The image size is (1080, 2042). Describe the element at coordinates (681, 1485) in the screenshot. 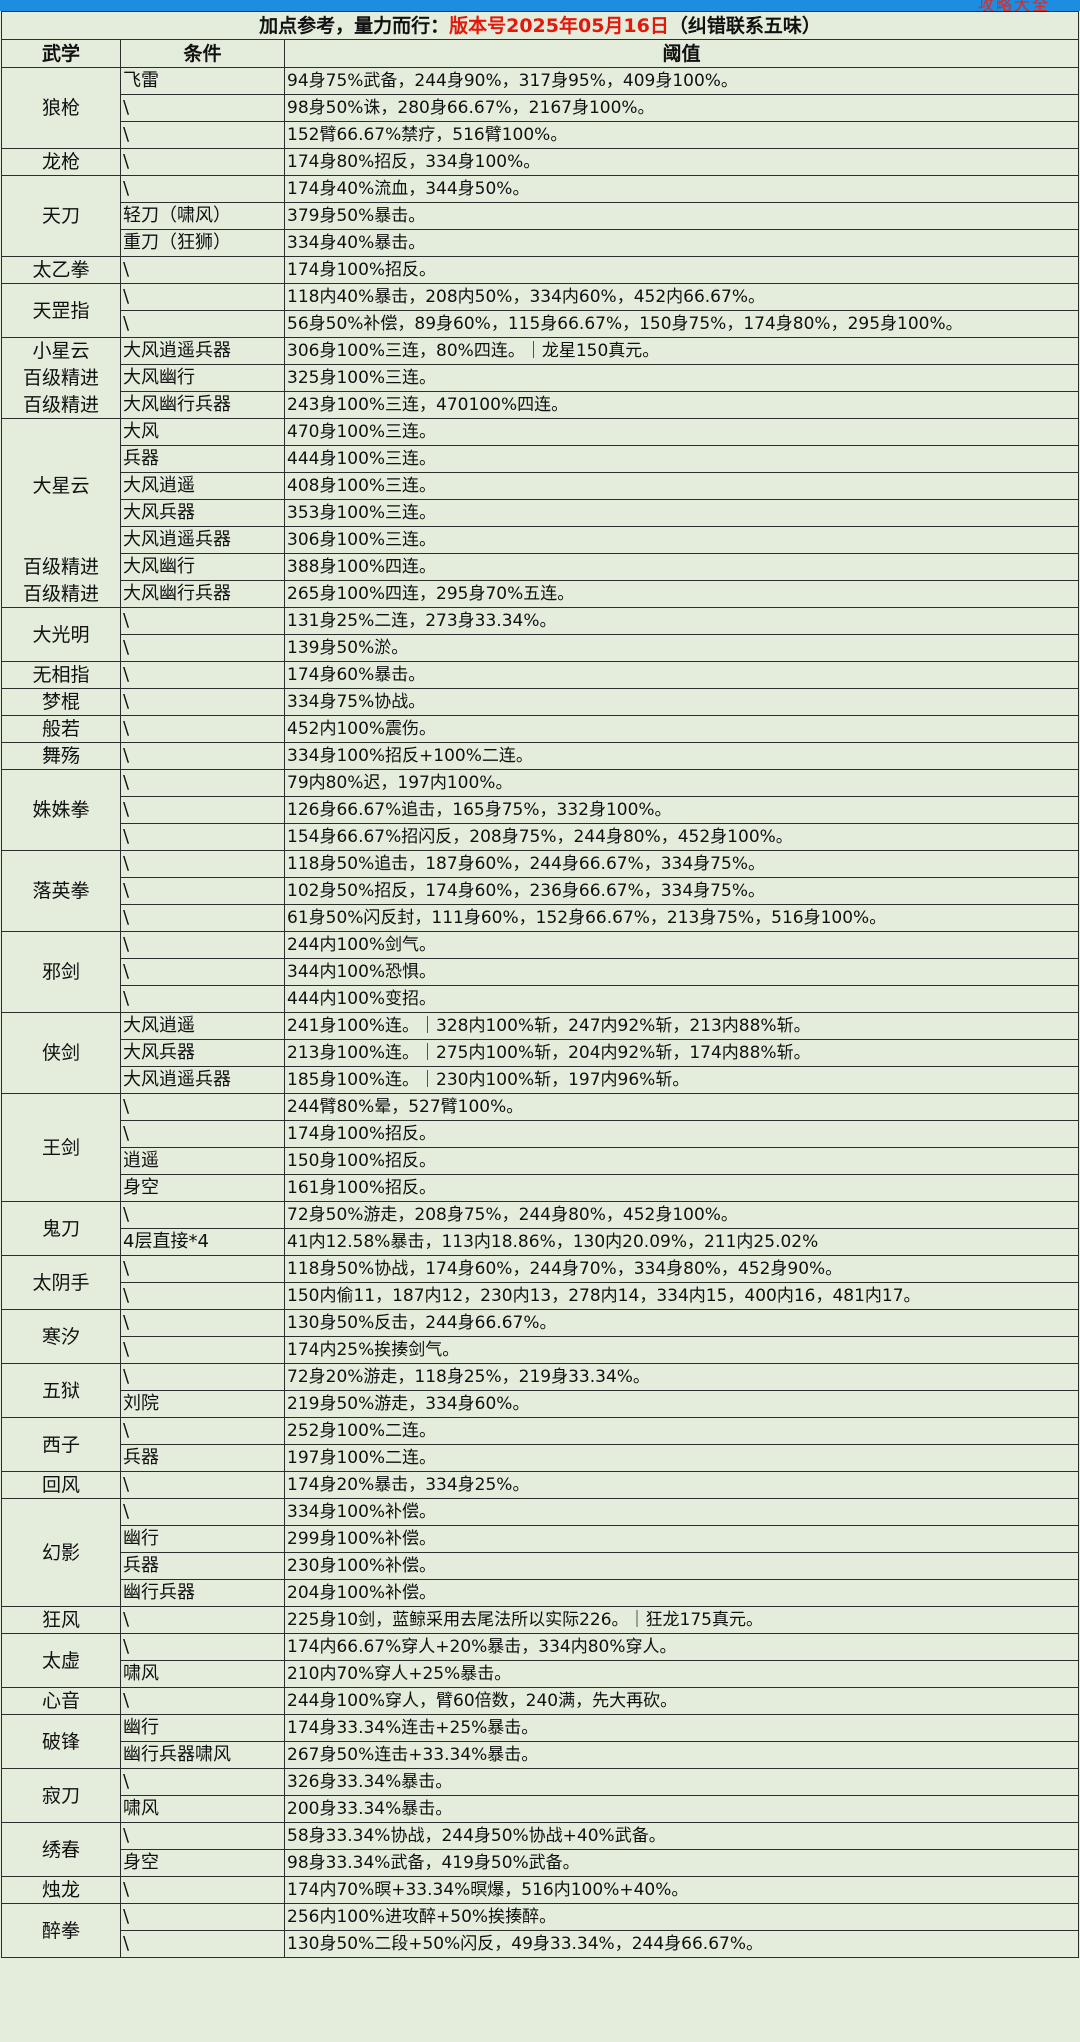

I see `threshold-cell: 174身20%暴击，334身25%。` at that location.